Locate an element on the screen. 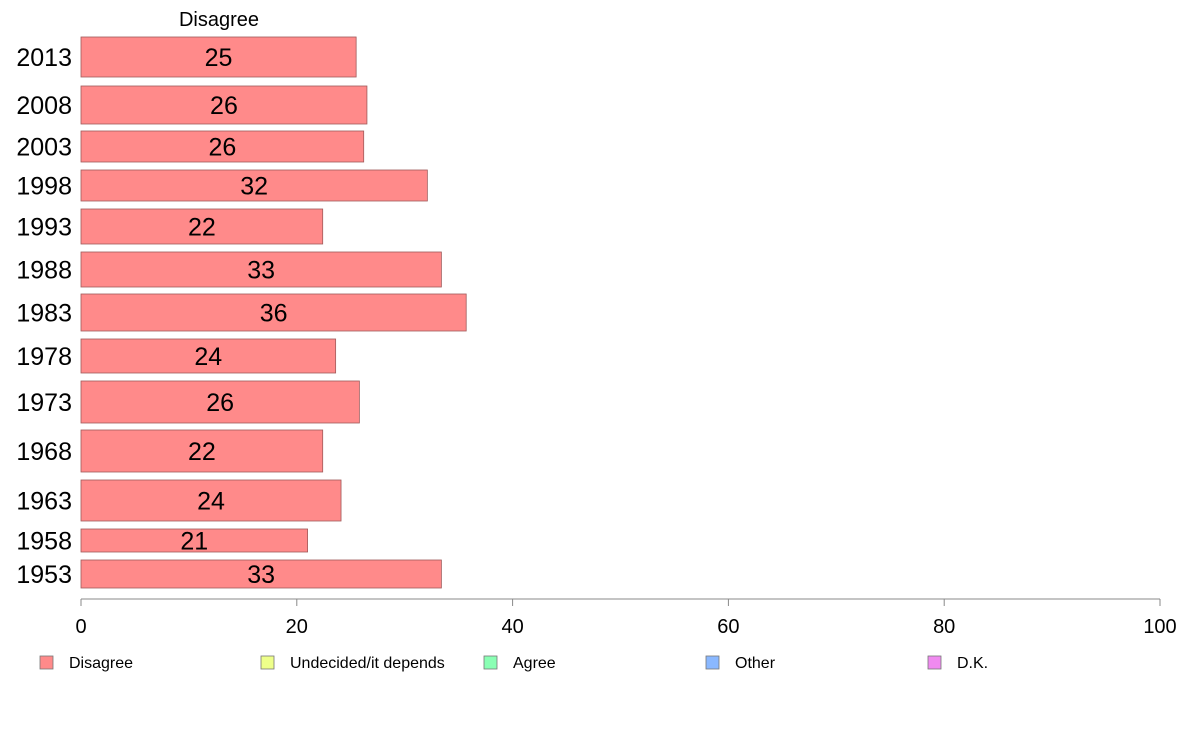  bar-1968 is located at coordinates (202, 451).